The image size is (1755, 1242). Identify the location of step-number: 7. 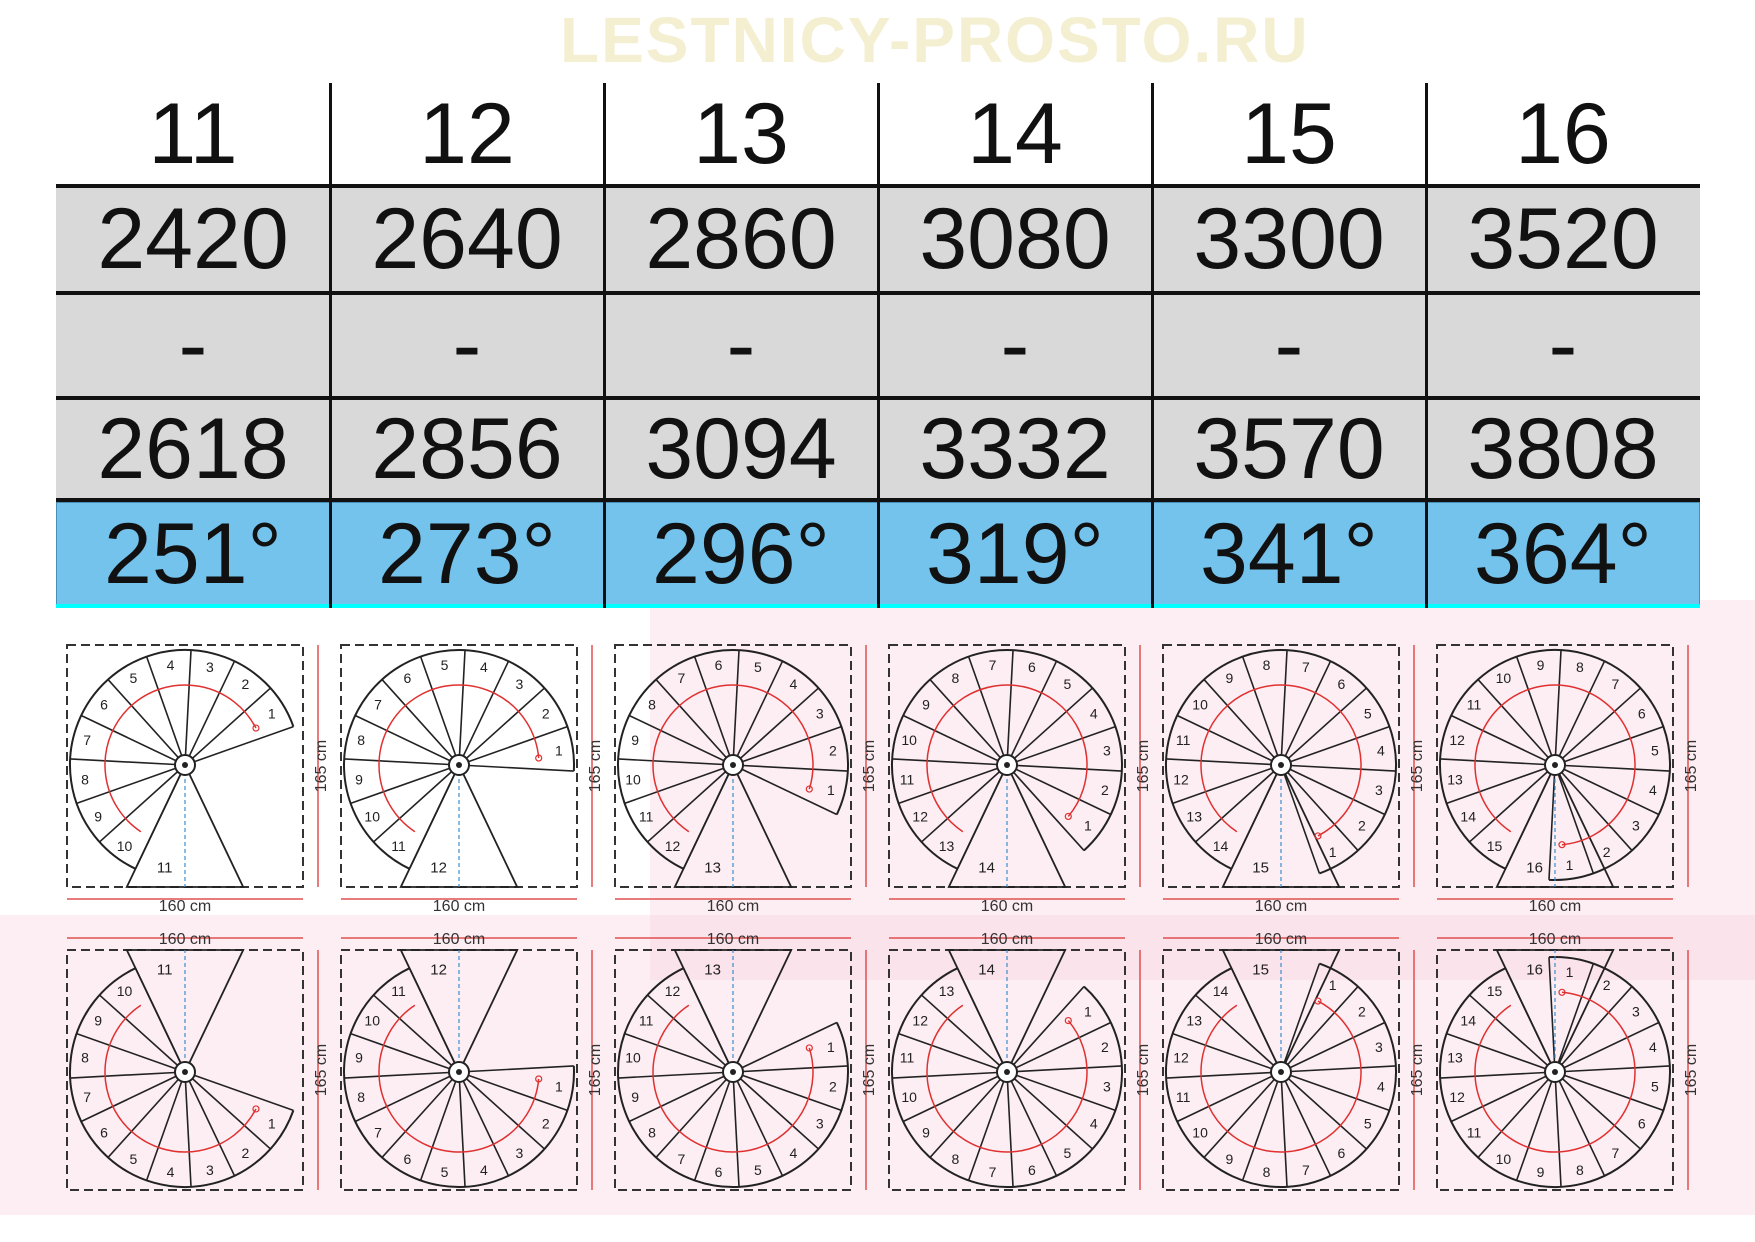
(993, 1172).